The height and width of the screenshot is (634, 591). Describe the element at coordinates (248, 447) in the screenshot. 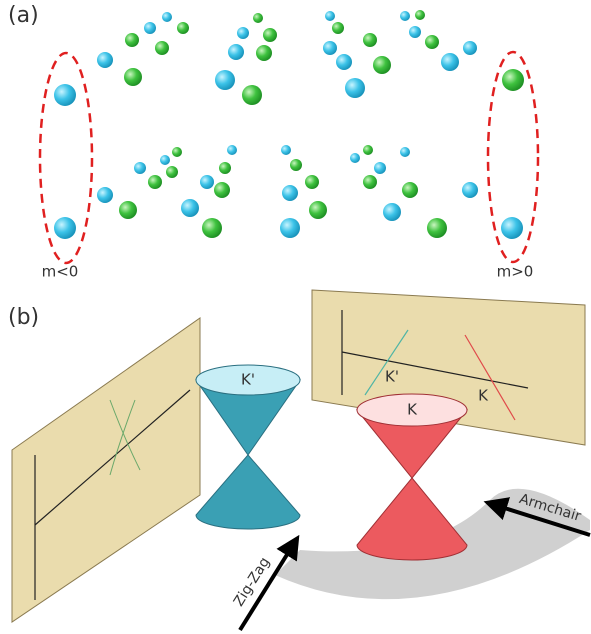

I see `cone-left` at that location.